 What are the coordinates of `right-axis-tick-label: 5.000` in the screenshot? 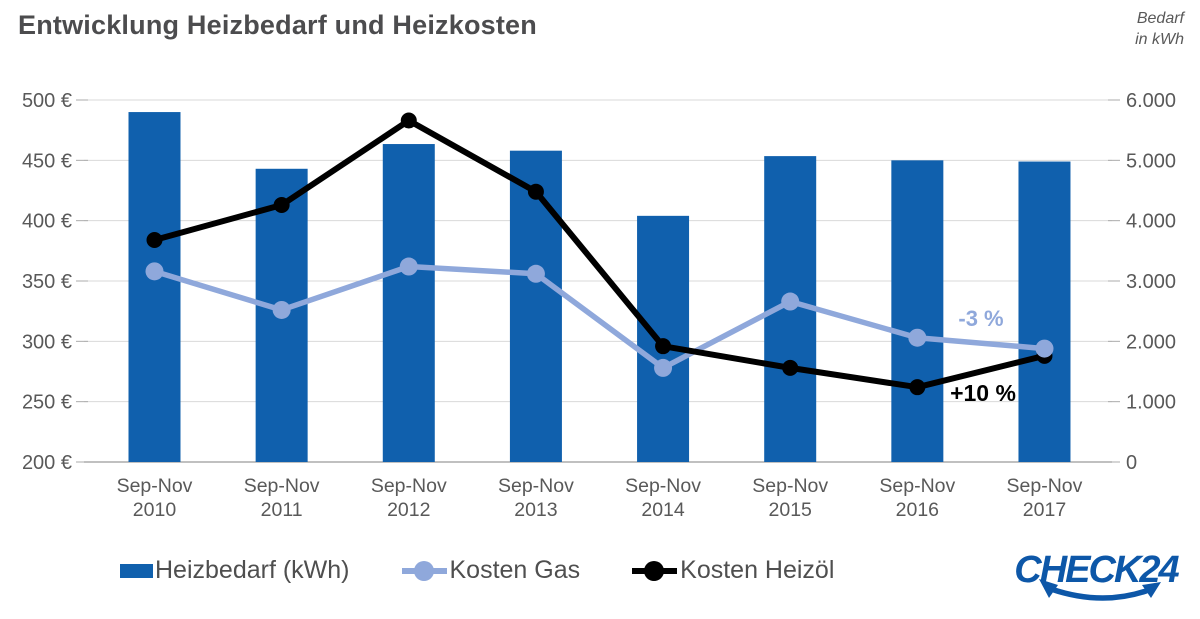 It's located at (1151, 161).